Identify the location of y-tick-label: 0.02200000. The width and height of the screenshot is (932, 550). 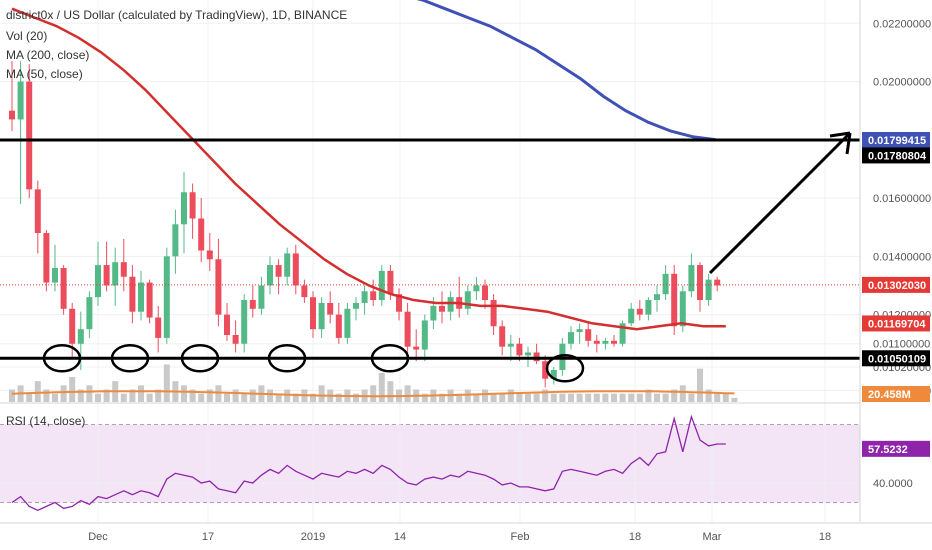
(902, 24).